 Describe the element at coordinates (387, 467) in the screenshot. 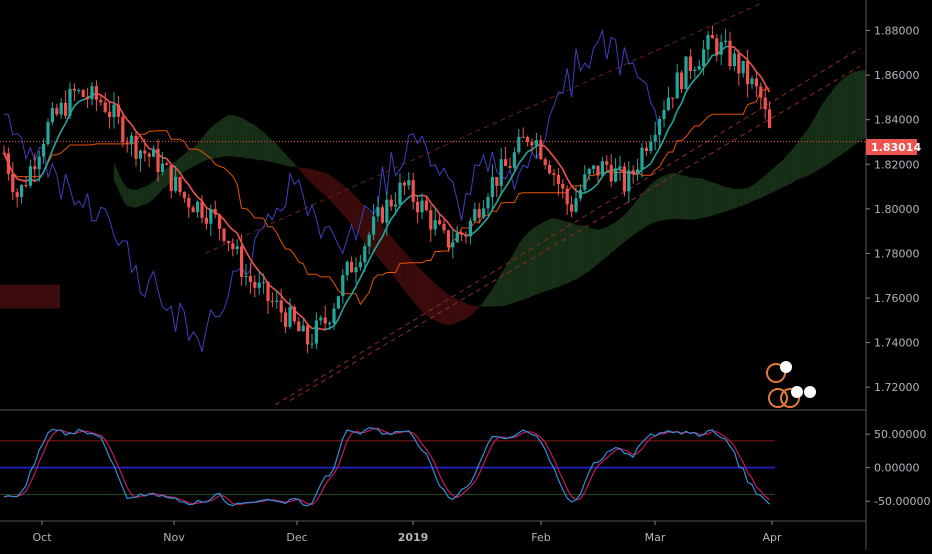

I see `oscillator-pane` at that location.